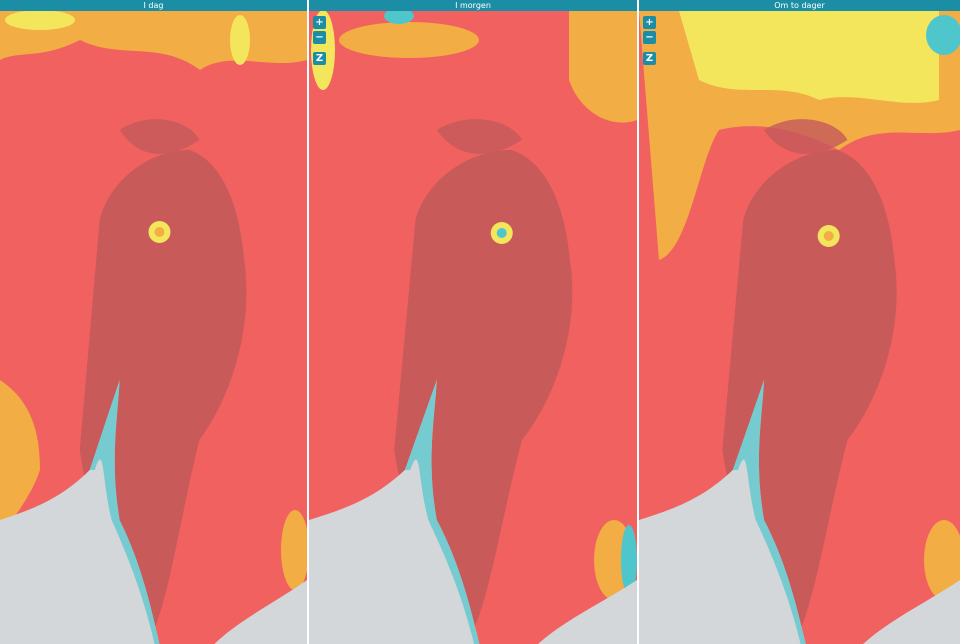  What do you see at coordinates (799, 5) in the screenshot?
I see `panel-title: Om to dager` at bounding box center [799, 5].